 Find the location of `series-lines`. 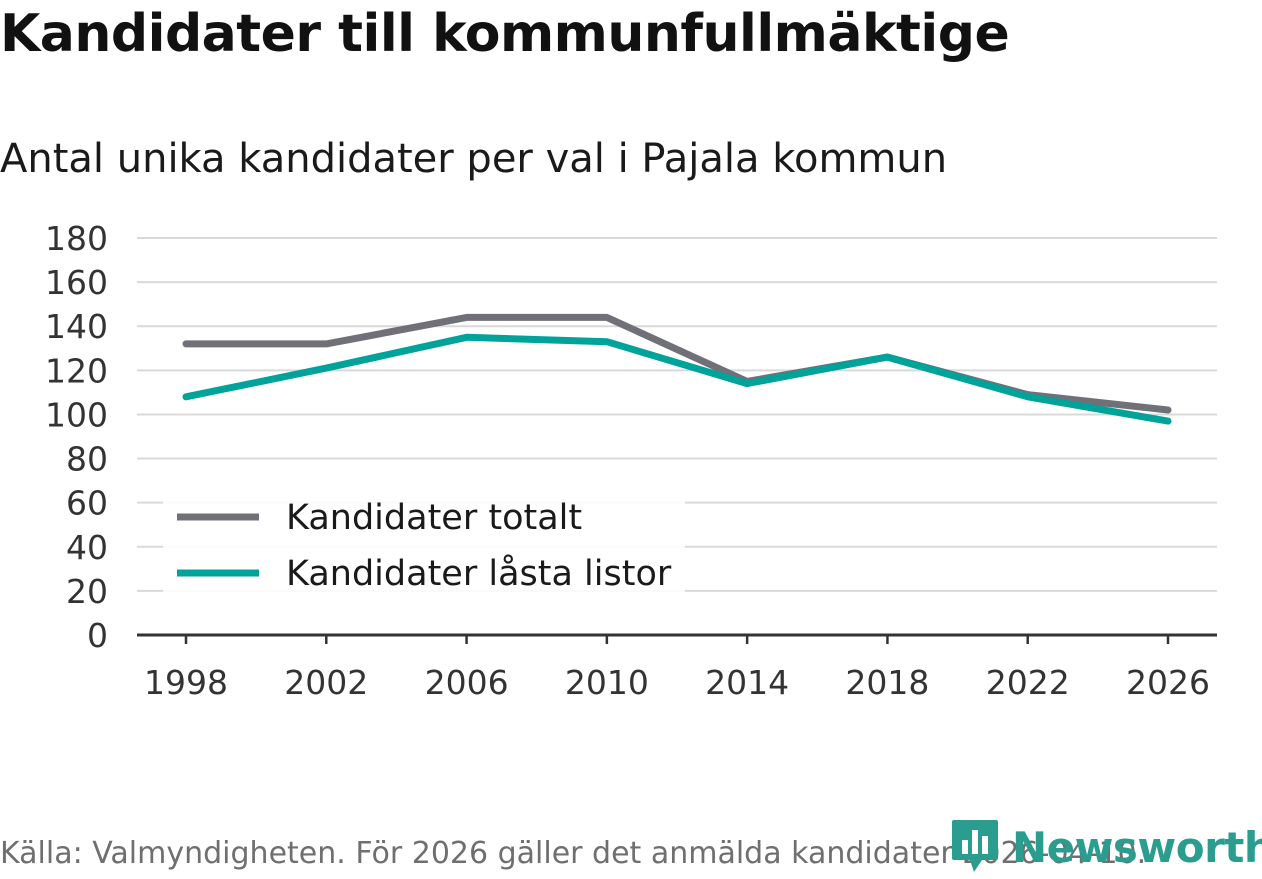

series-lines is located at coordinates (677, 369).